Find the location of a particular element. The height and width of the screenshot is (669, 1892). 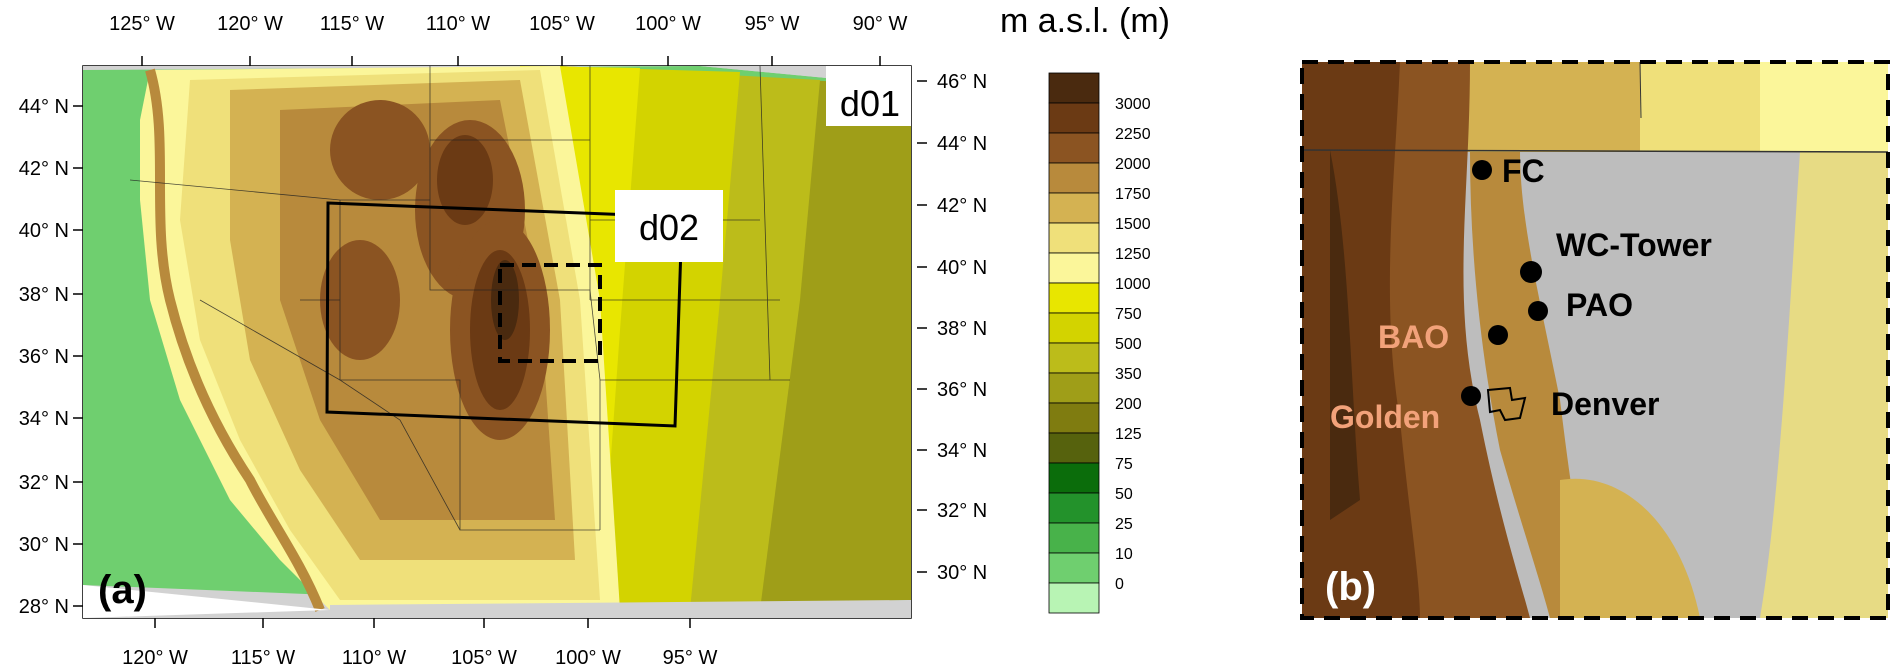

colorbar-label: 1750 is located at coordinates (1133, 194).